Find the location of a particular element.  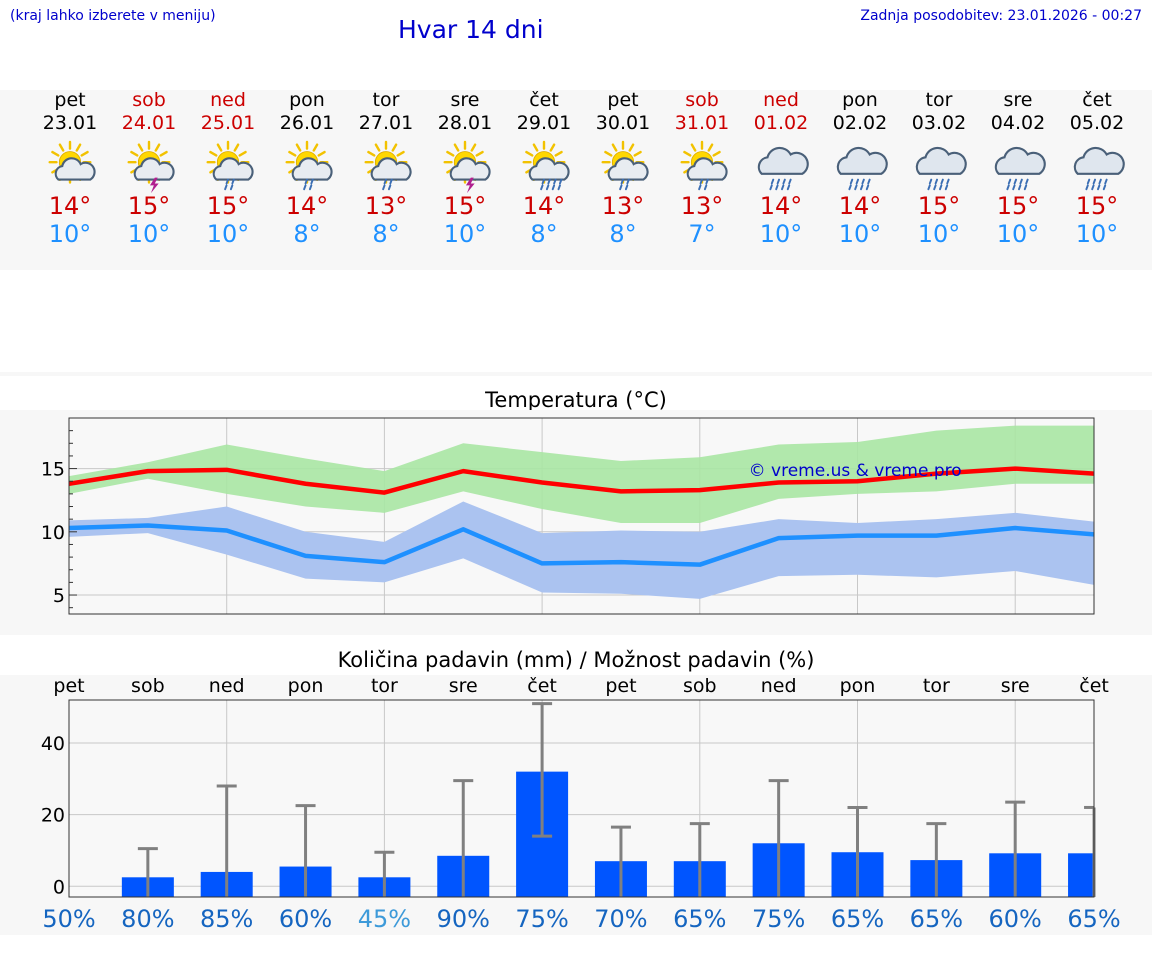

y-tick-label: 40 is located at coordinates (53, 744).